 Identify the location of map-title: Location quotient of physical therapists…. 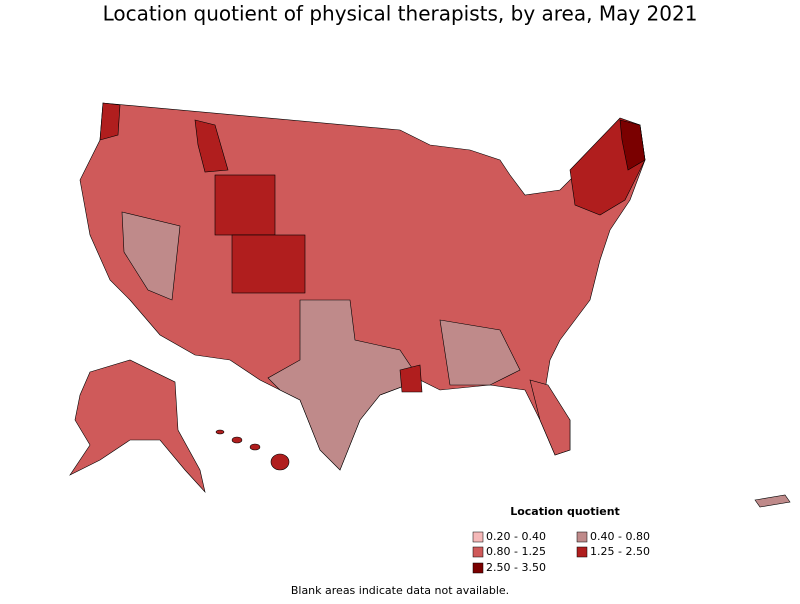
(400, 14).